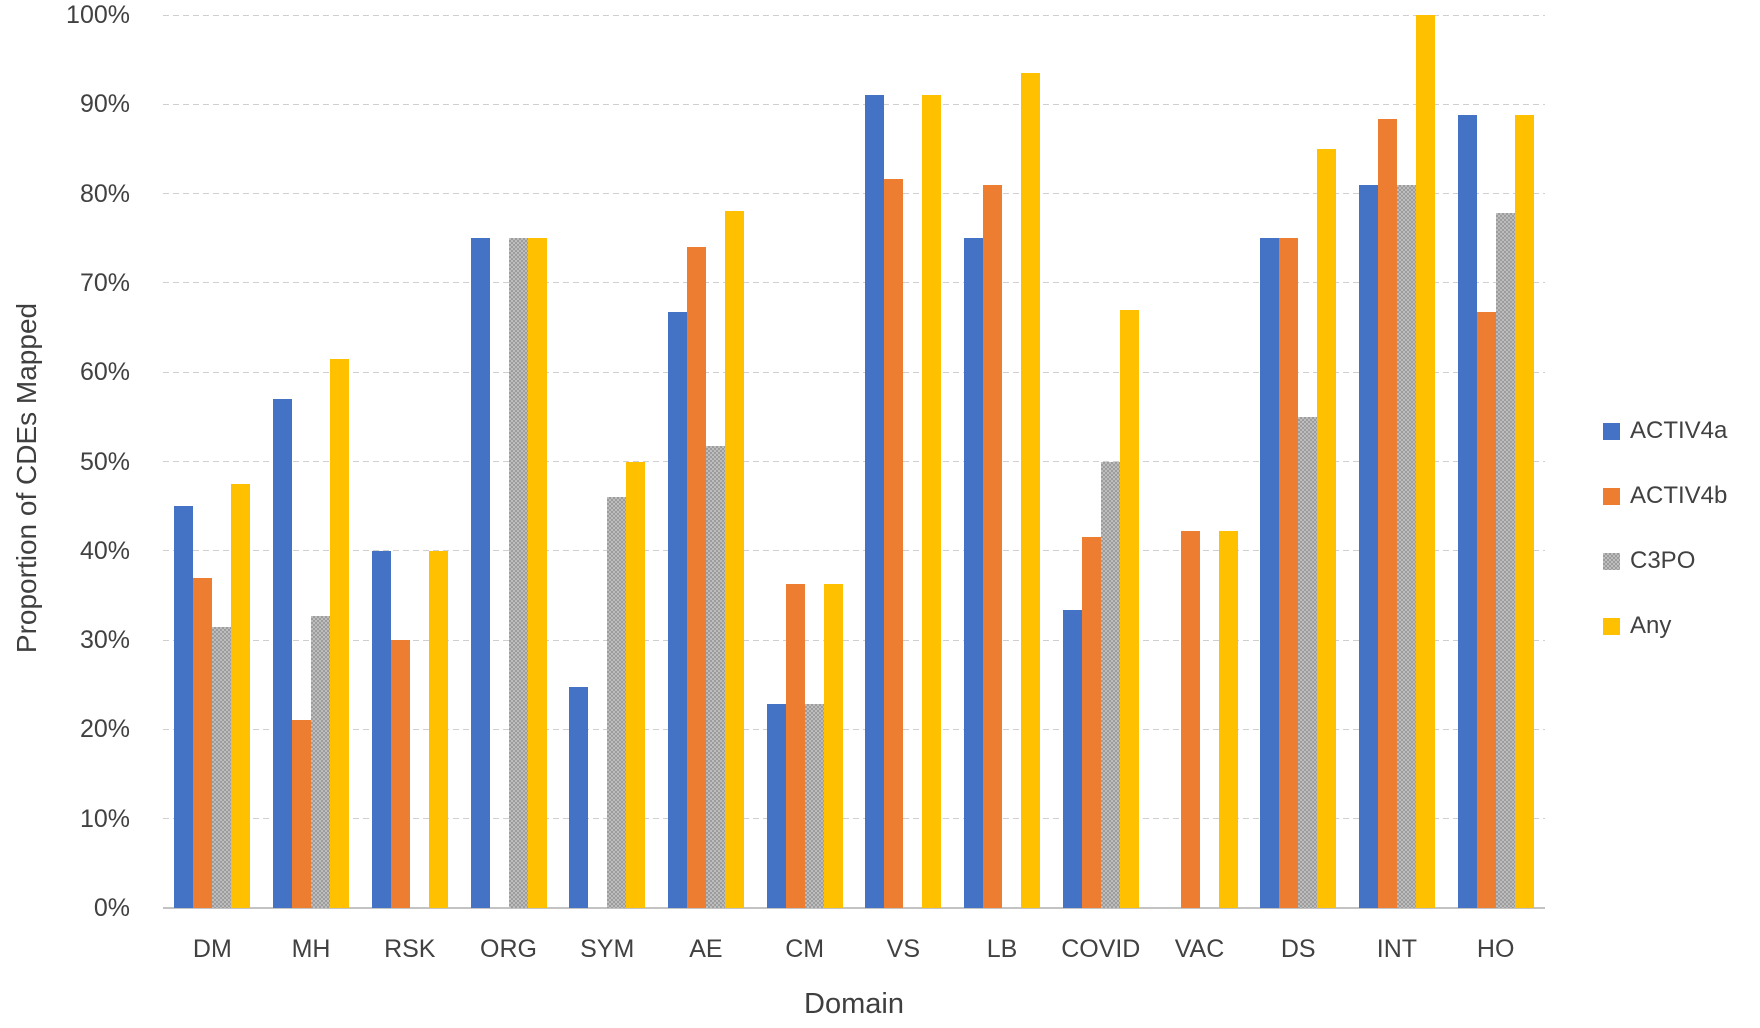 The image size is (1760, 1028). Describe the element at coordinates (1651, 625) in the screenshot. I see `legend-label-Any: Any` at that location.